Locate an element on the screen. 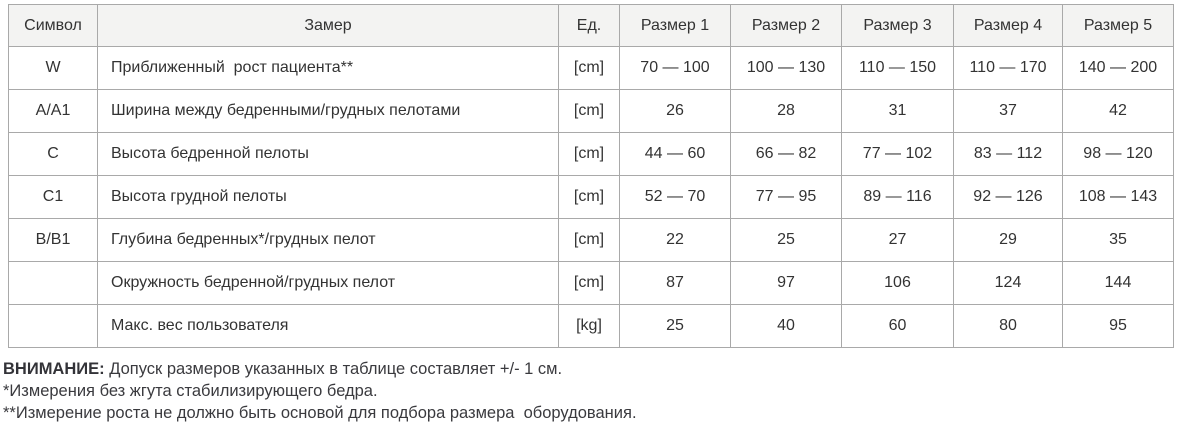 This screenshot has height=436, width=1179. warning-label: ВНИМАНИЕ: is located at coordinates (54, 369).